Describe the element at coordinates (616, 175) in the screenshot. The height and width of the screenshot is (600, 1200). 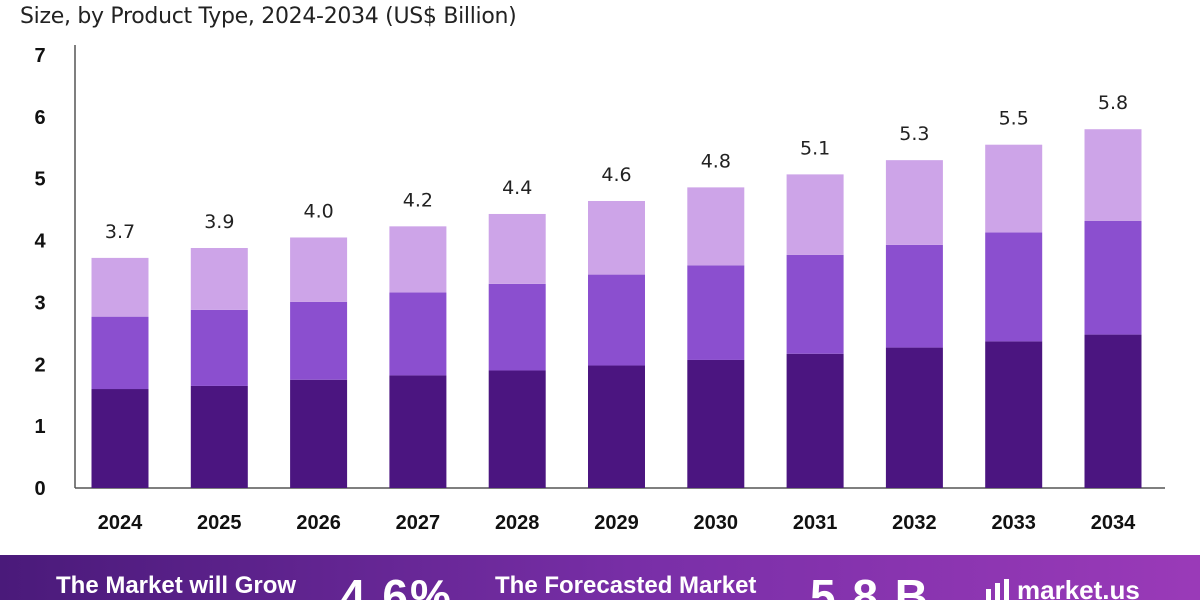
I see `bar-total-label: 4.6` at that location.